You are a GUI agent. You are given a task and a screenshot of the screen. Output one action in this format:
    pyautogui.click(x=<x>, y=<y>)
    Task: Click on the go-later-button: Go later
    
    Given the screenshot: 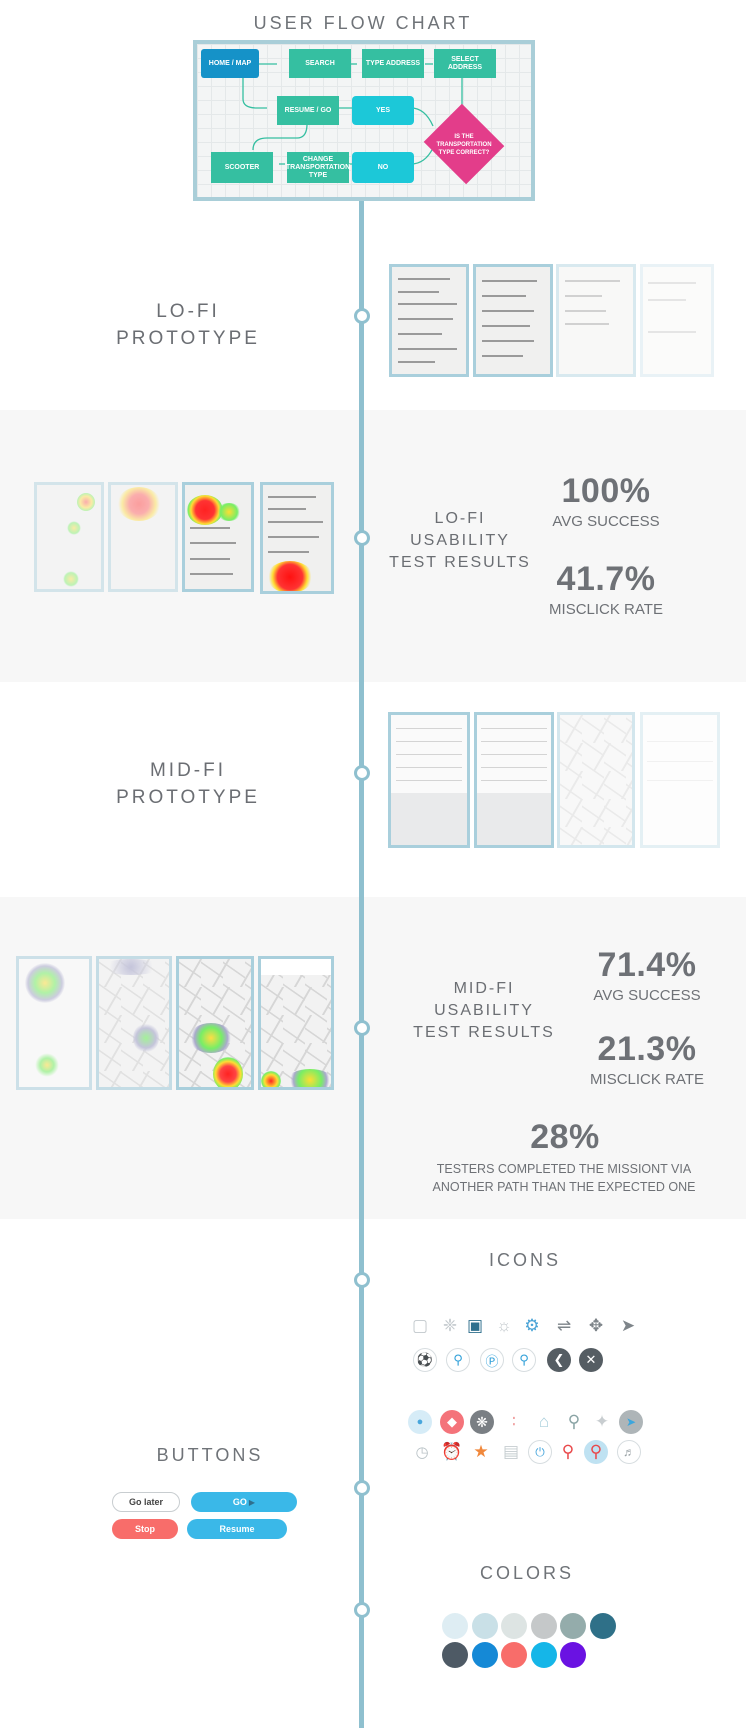 What is the action you would take?
    pyautogui.click(x=146, y=1502)
    